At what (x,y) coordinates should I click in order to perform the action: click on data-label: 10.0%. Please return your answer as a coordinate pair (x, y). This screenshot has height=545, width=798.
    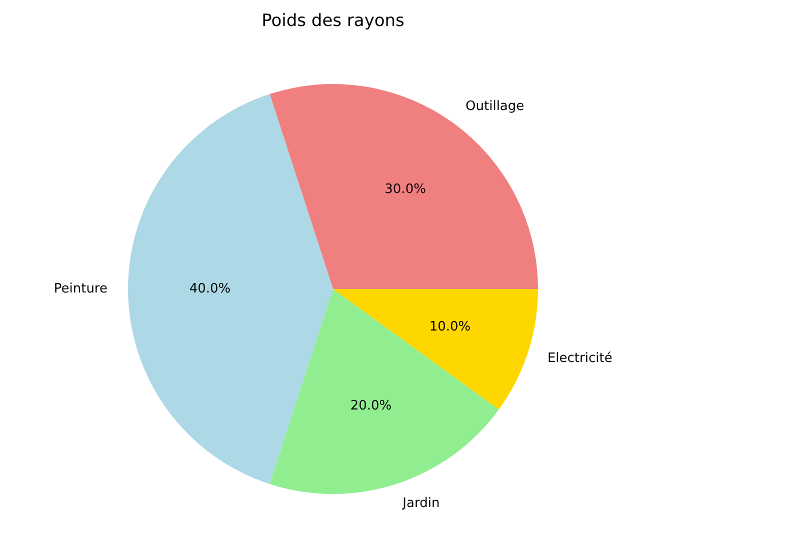
    Looking at the image, I should click on (450, 327).